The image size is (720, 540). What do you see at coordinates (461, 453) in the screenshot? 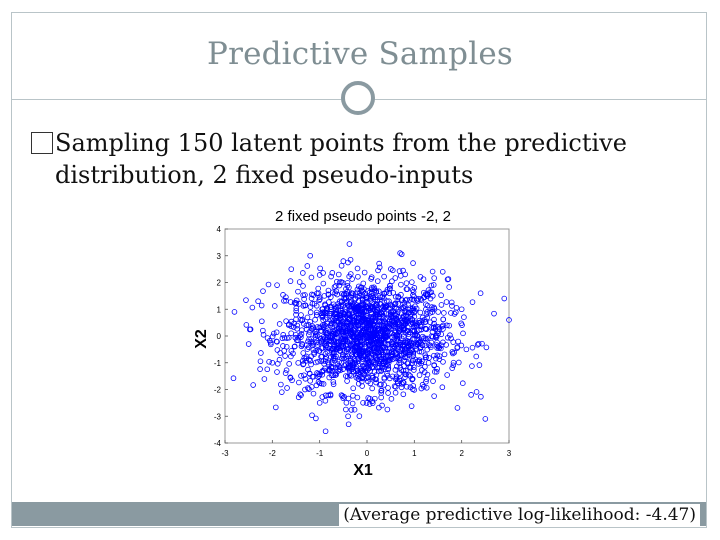
I see `x-tick-label: 2` at bounding box center [461, 453].